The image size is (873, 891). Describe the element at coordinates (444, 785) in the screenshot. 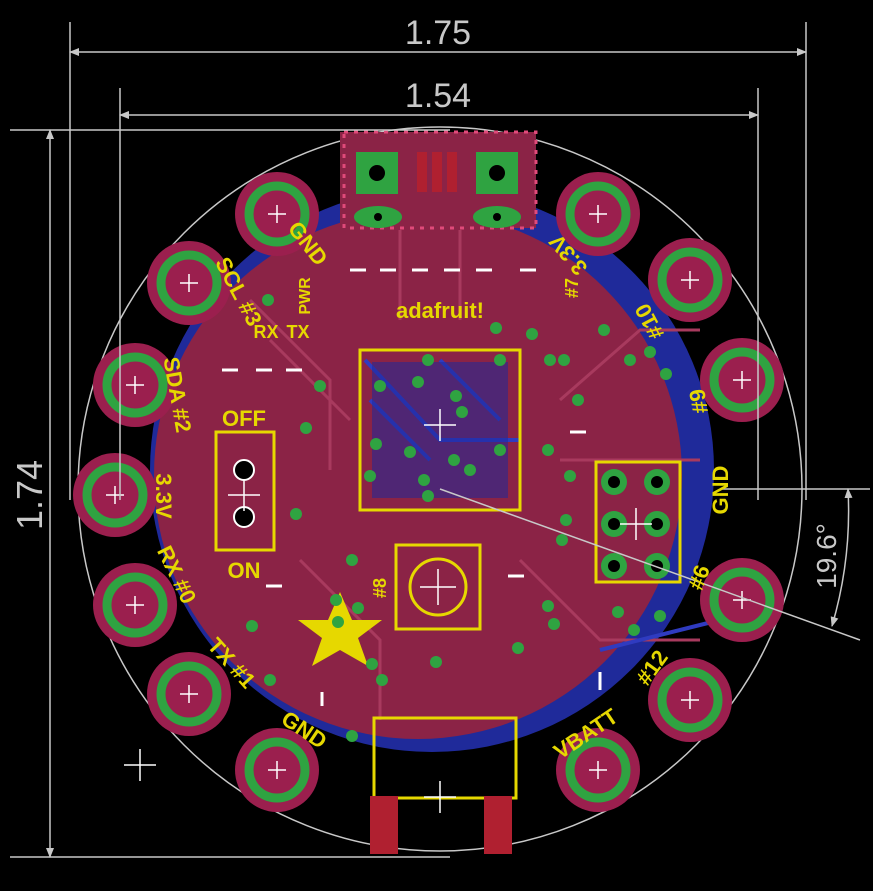

I see `battery-connector` at that location.